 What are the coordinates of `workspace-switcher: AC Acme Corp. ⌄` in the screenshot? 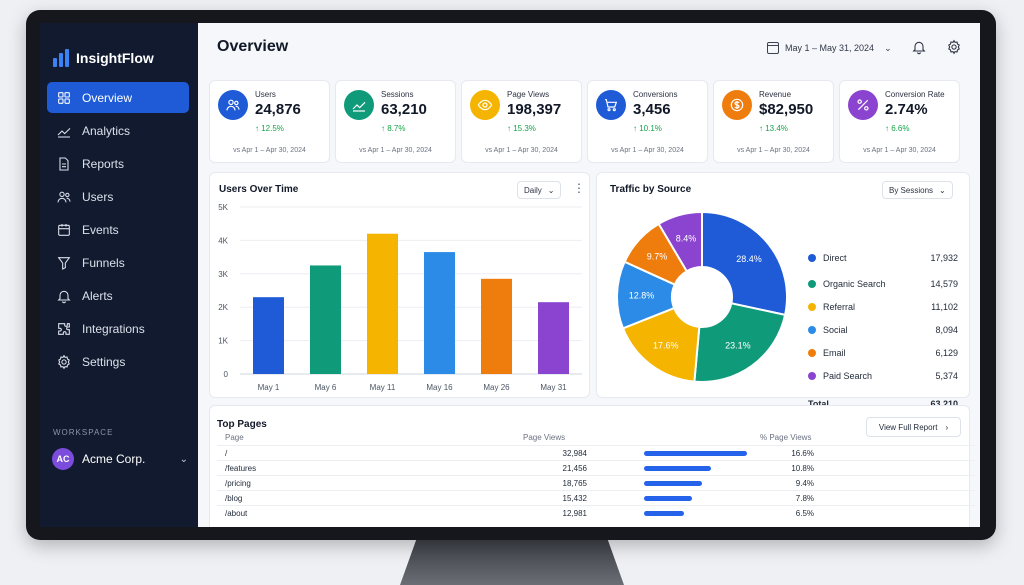 It's located at (120, 459).